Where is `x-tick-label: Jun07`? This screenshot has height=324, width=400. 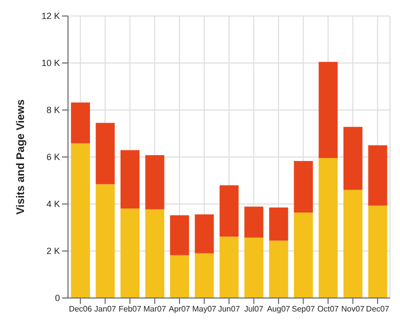
x-tick-label: Jun07 is located at coordinates (229, 309).